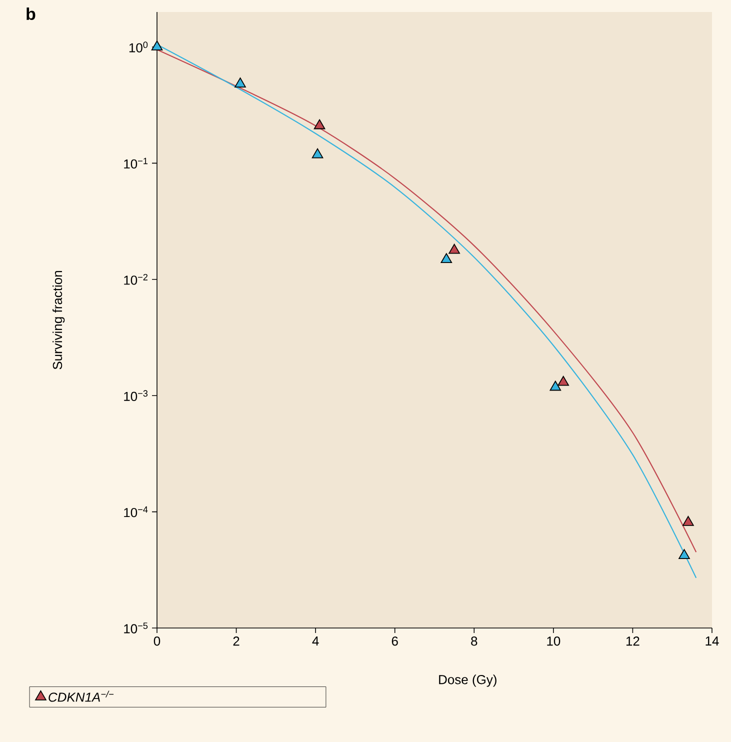  I want to click on legend-label: CDKN1A$^{−/−}$, so click(81, 696).